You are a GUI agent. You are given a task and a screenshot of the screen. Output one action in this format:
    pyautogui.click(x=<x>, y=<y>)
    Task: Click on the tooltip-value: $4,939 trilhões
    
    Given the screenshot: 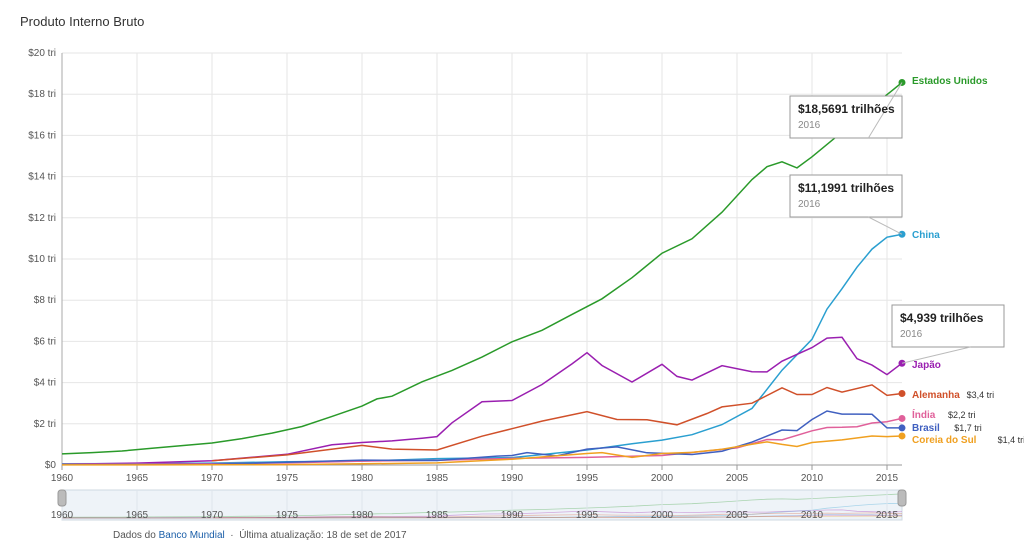 What is the action you would take?
    pyautogui.click(x=942, y=318)
    